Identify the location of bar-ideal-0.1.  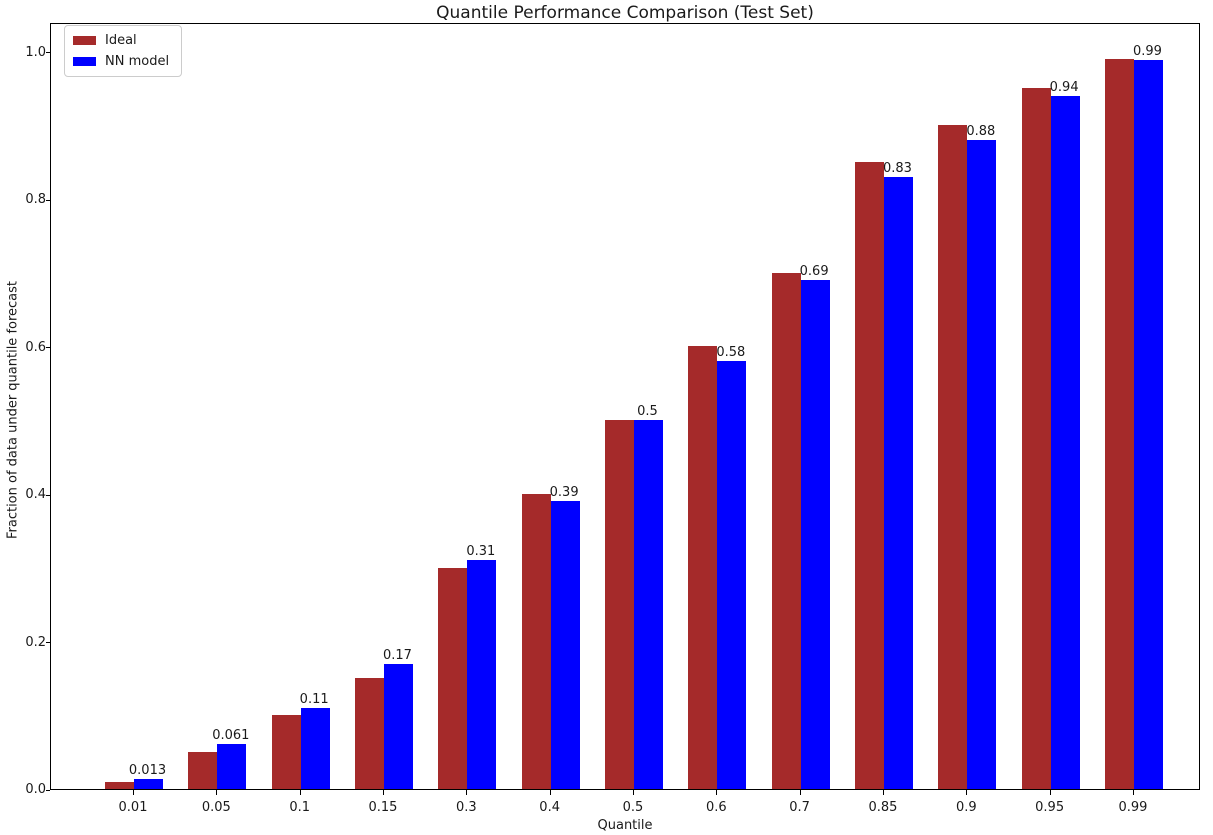
(286, 752).